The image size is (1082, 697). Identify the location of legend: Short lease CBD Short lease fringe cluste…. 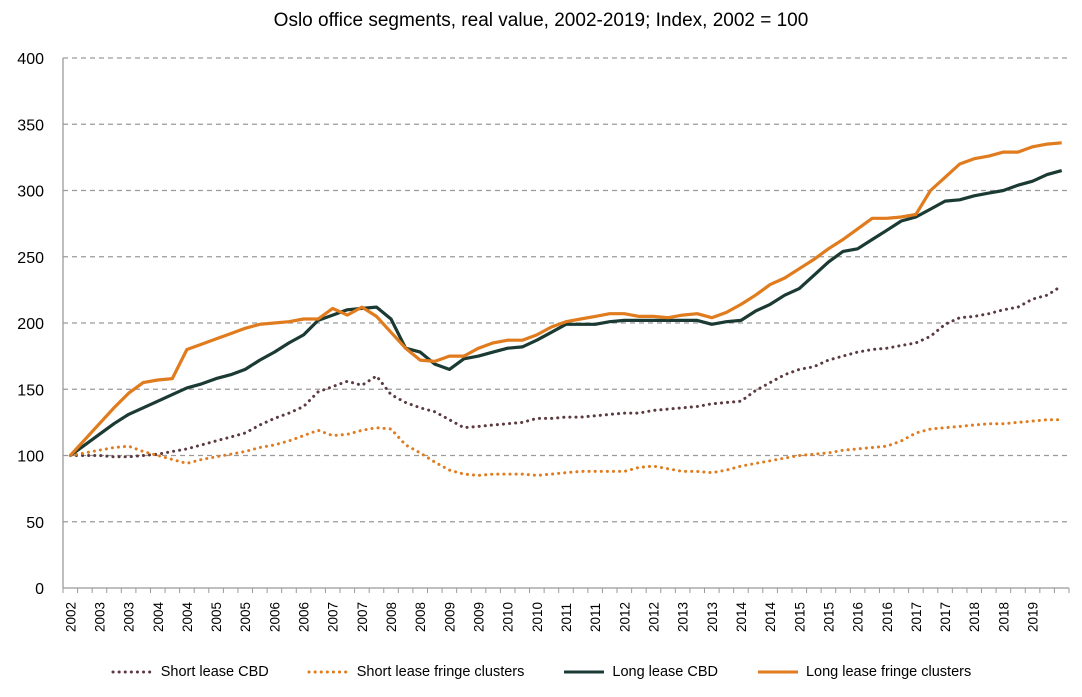
(541, 672).